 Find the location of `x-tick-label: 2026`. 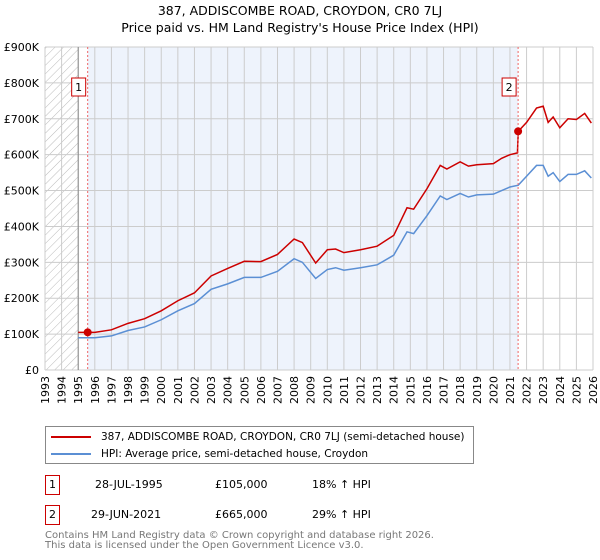

x-tick-label: 2026 is located at coordinates (593, 390).